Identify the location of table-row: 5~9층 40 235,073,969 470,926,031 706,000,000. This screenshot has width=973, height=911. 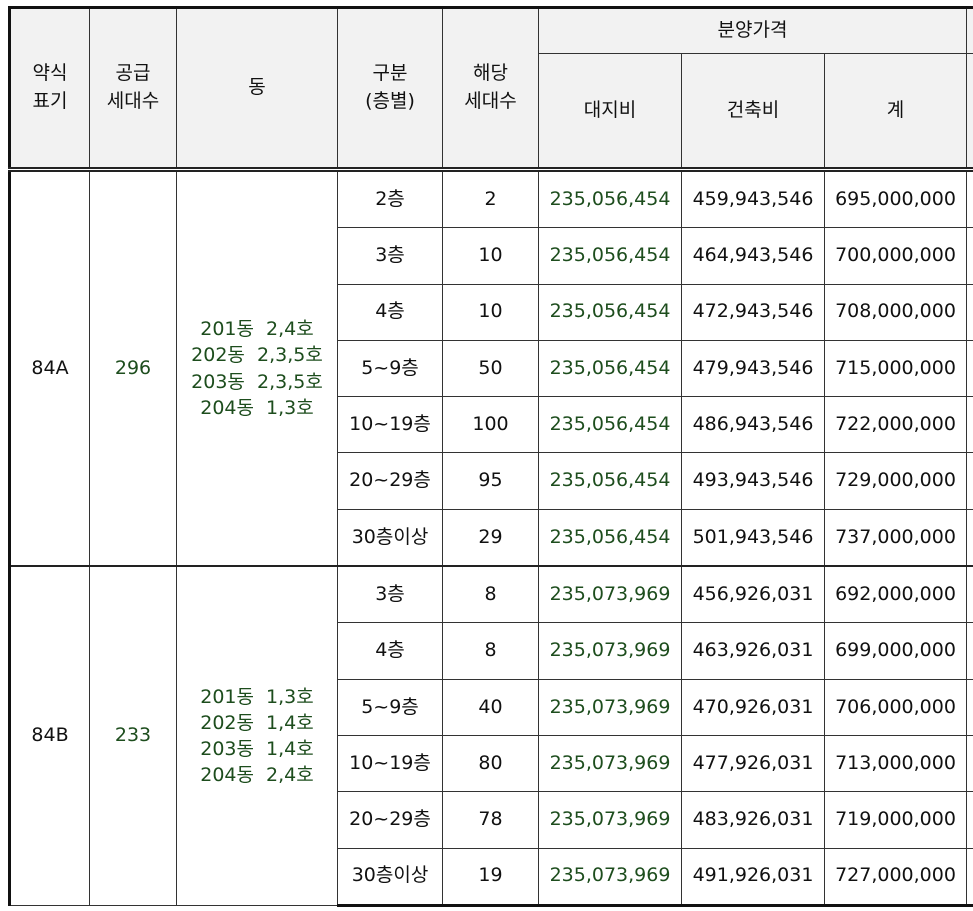
(491, 707).